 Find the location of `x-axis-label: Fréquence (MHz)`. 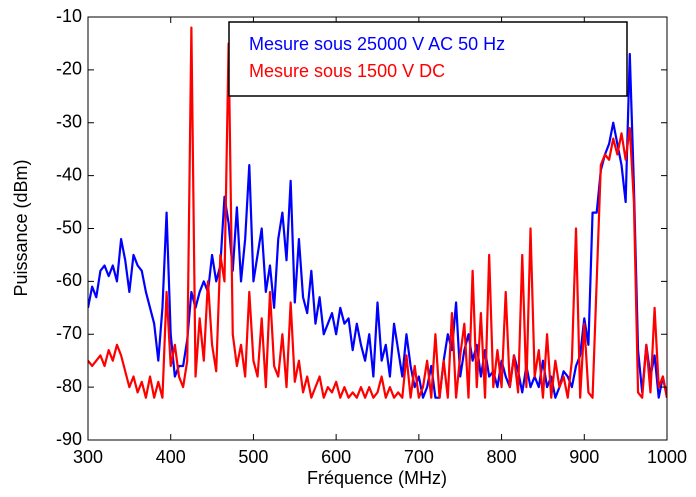

x-axis-label: Fréquence (MHz) is located at coordinates (377, 478).